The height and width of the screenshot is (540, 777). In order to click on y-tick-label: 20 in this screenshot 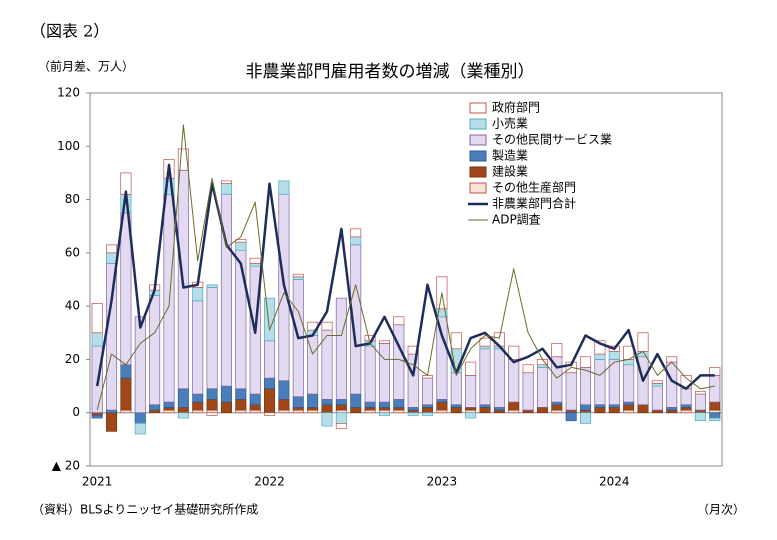, I will do `click(72, 359)`.